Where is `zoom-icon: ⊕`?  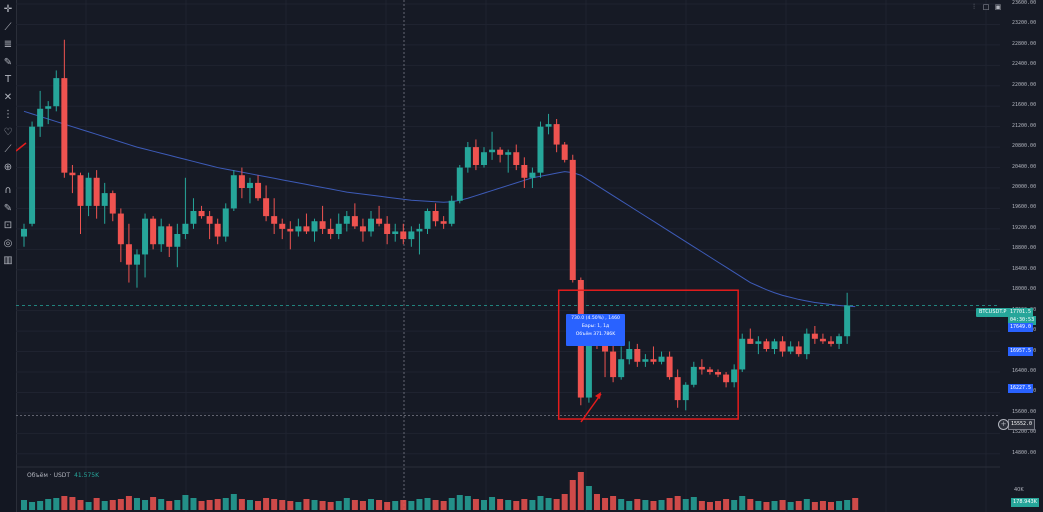 zoom-icon: ⊕ is located at coordinates (8, 167).